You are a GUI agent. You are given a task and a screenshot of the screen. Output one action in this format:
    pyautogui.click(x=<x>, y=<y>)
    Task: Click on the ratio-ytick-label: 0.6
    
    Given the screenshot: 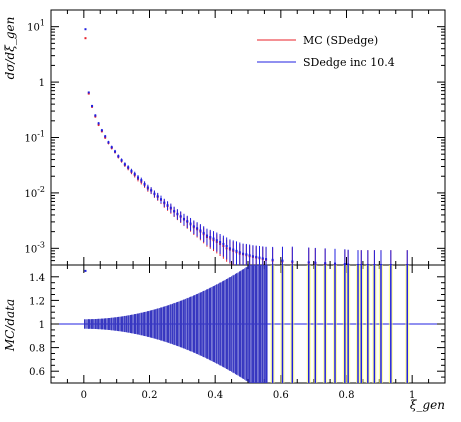 What is the action you would take?
    pyautogui.click(x=37, y=372)
    